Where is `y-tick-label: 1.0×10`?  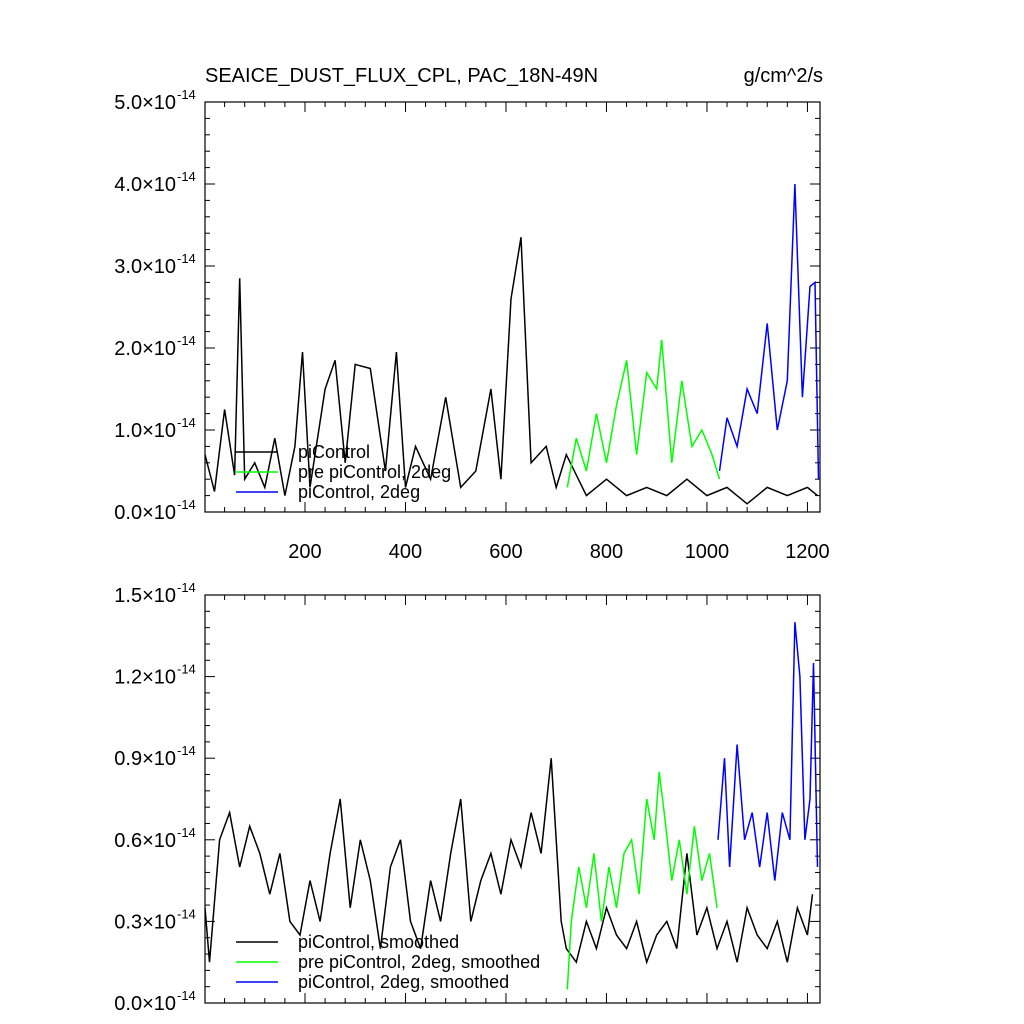 y-tick-label: 1.0×10 is located at coordinates (145, 431).